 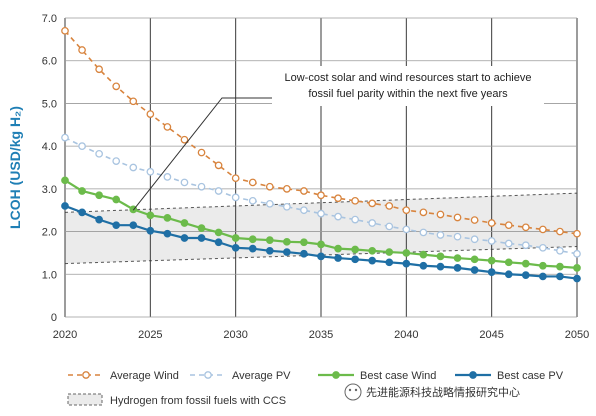 I want to click on legend-label-average-wind: Average Wind, so click(x=144, y=376).